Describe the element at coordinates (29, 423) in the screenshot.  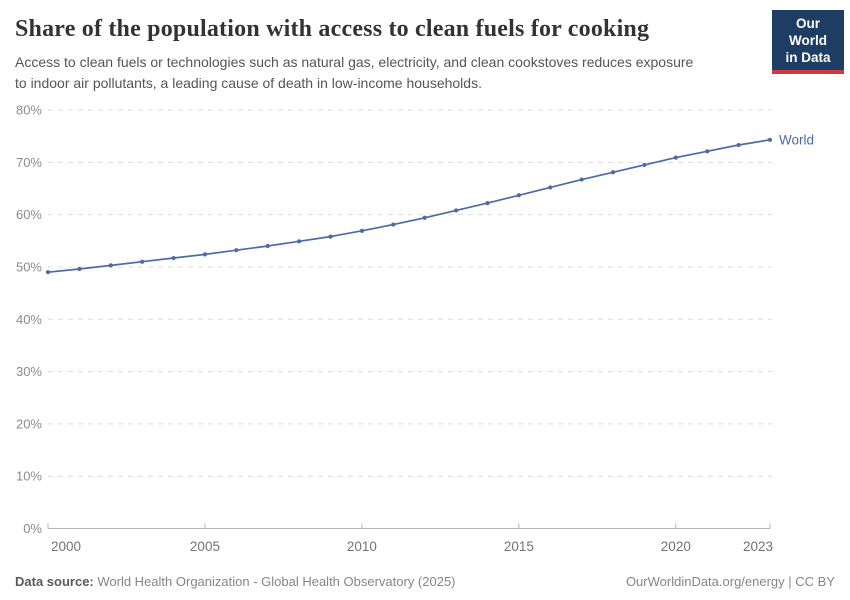
I see `y-tick-label: 20%` at that location.